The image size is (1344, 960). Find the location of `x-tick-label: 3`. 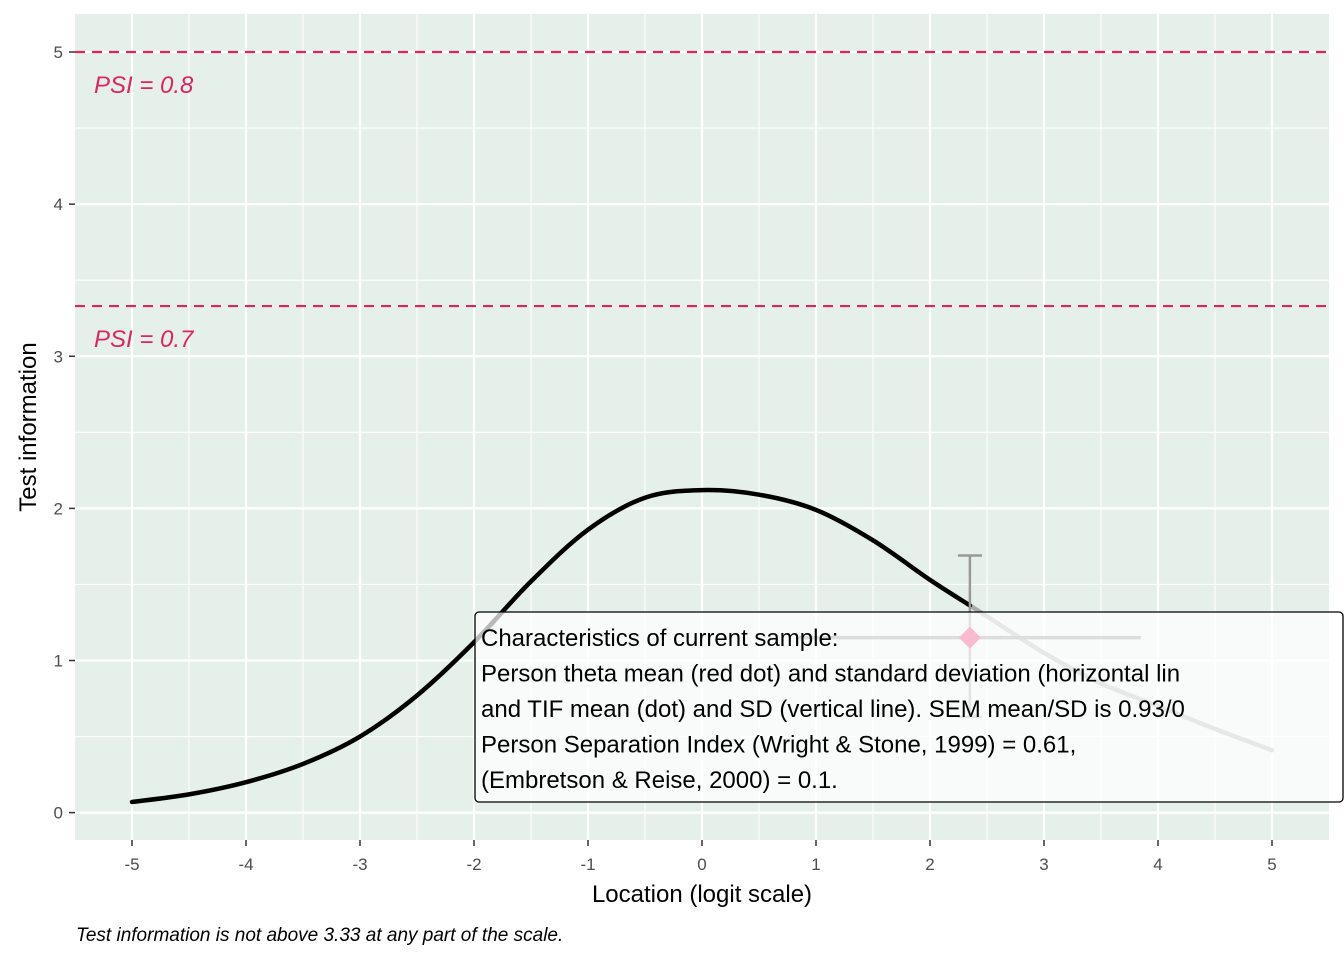

x-tick-label: 3 is located at coordinates (1043, 864).